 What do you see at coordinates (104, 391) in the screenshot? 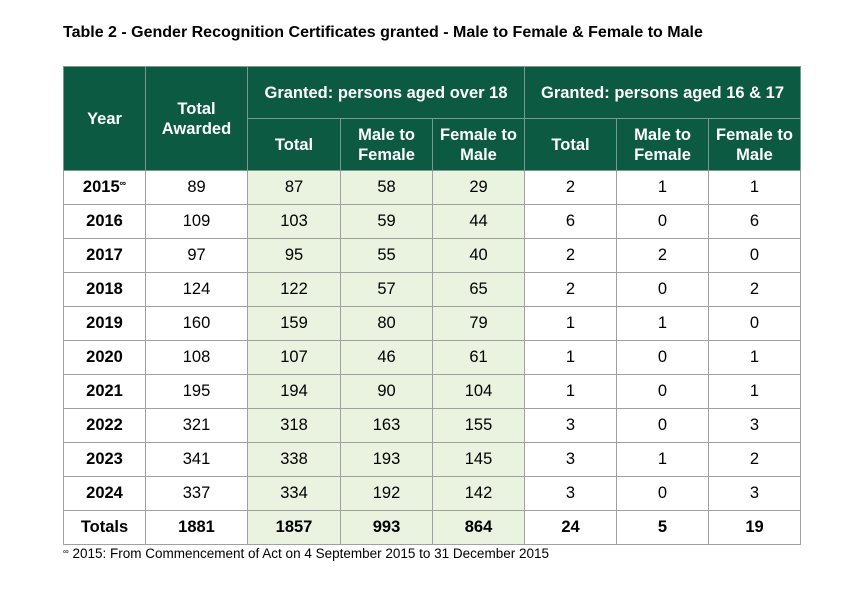
I see `year-cell: 2021` at bounding box center [104, 391].